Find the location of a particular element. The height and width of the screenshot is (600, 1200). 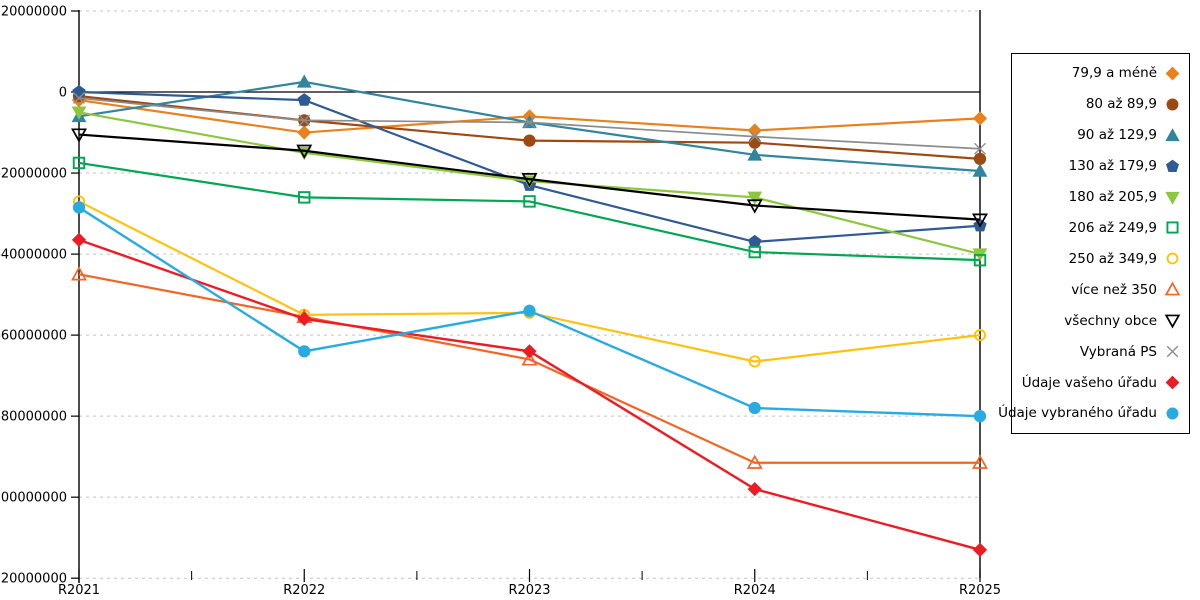

legend-item: Údaje vašeho úřadu is located at coordinates (1098, 382).